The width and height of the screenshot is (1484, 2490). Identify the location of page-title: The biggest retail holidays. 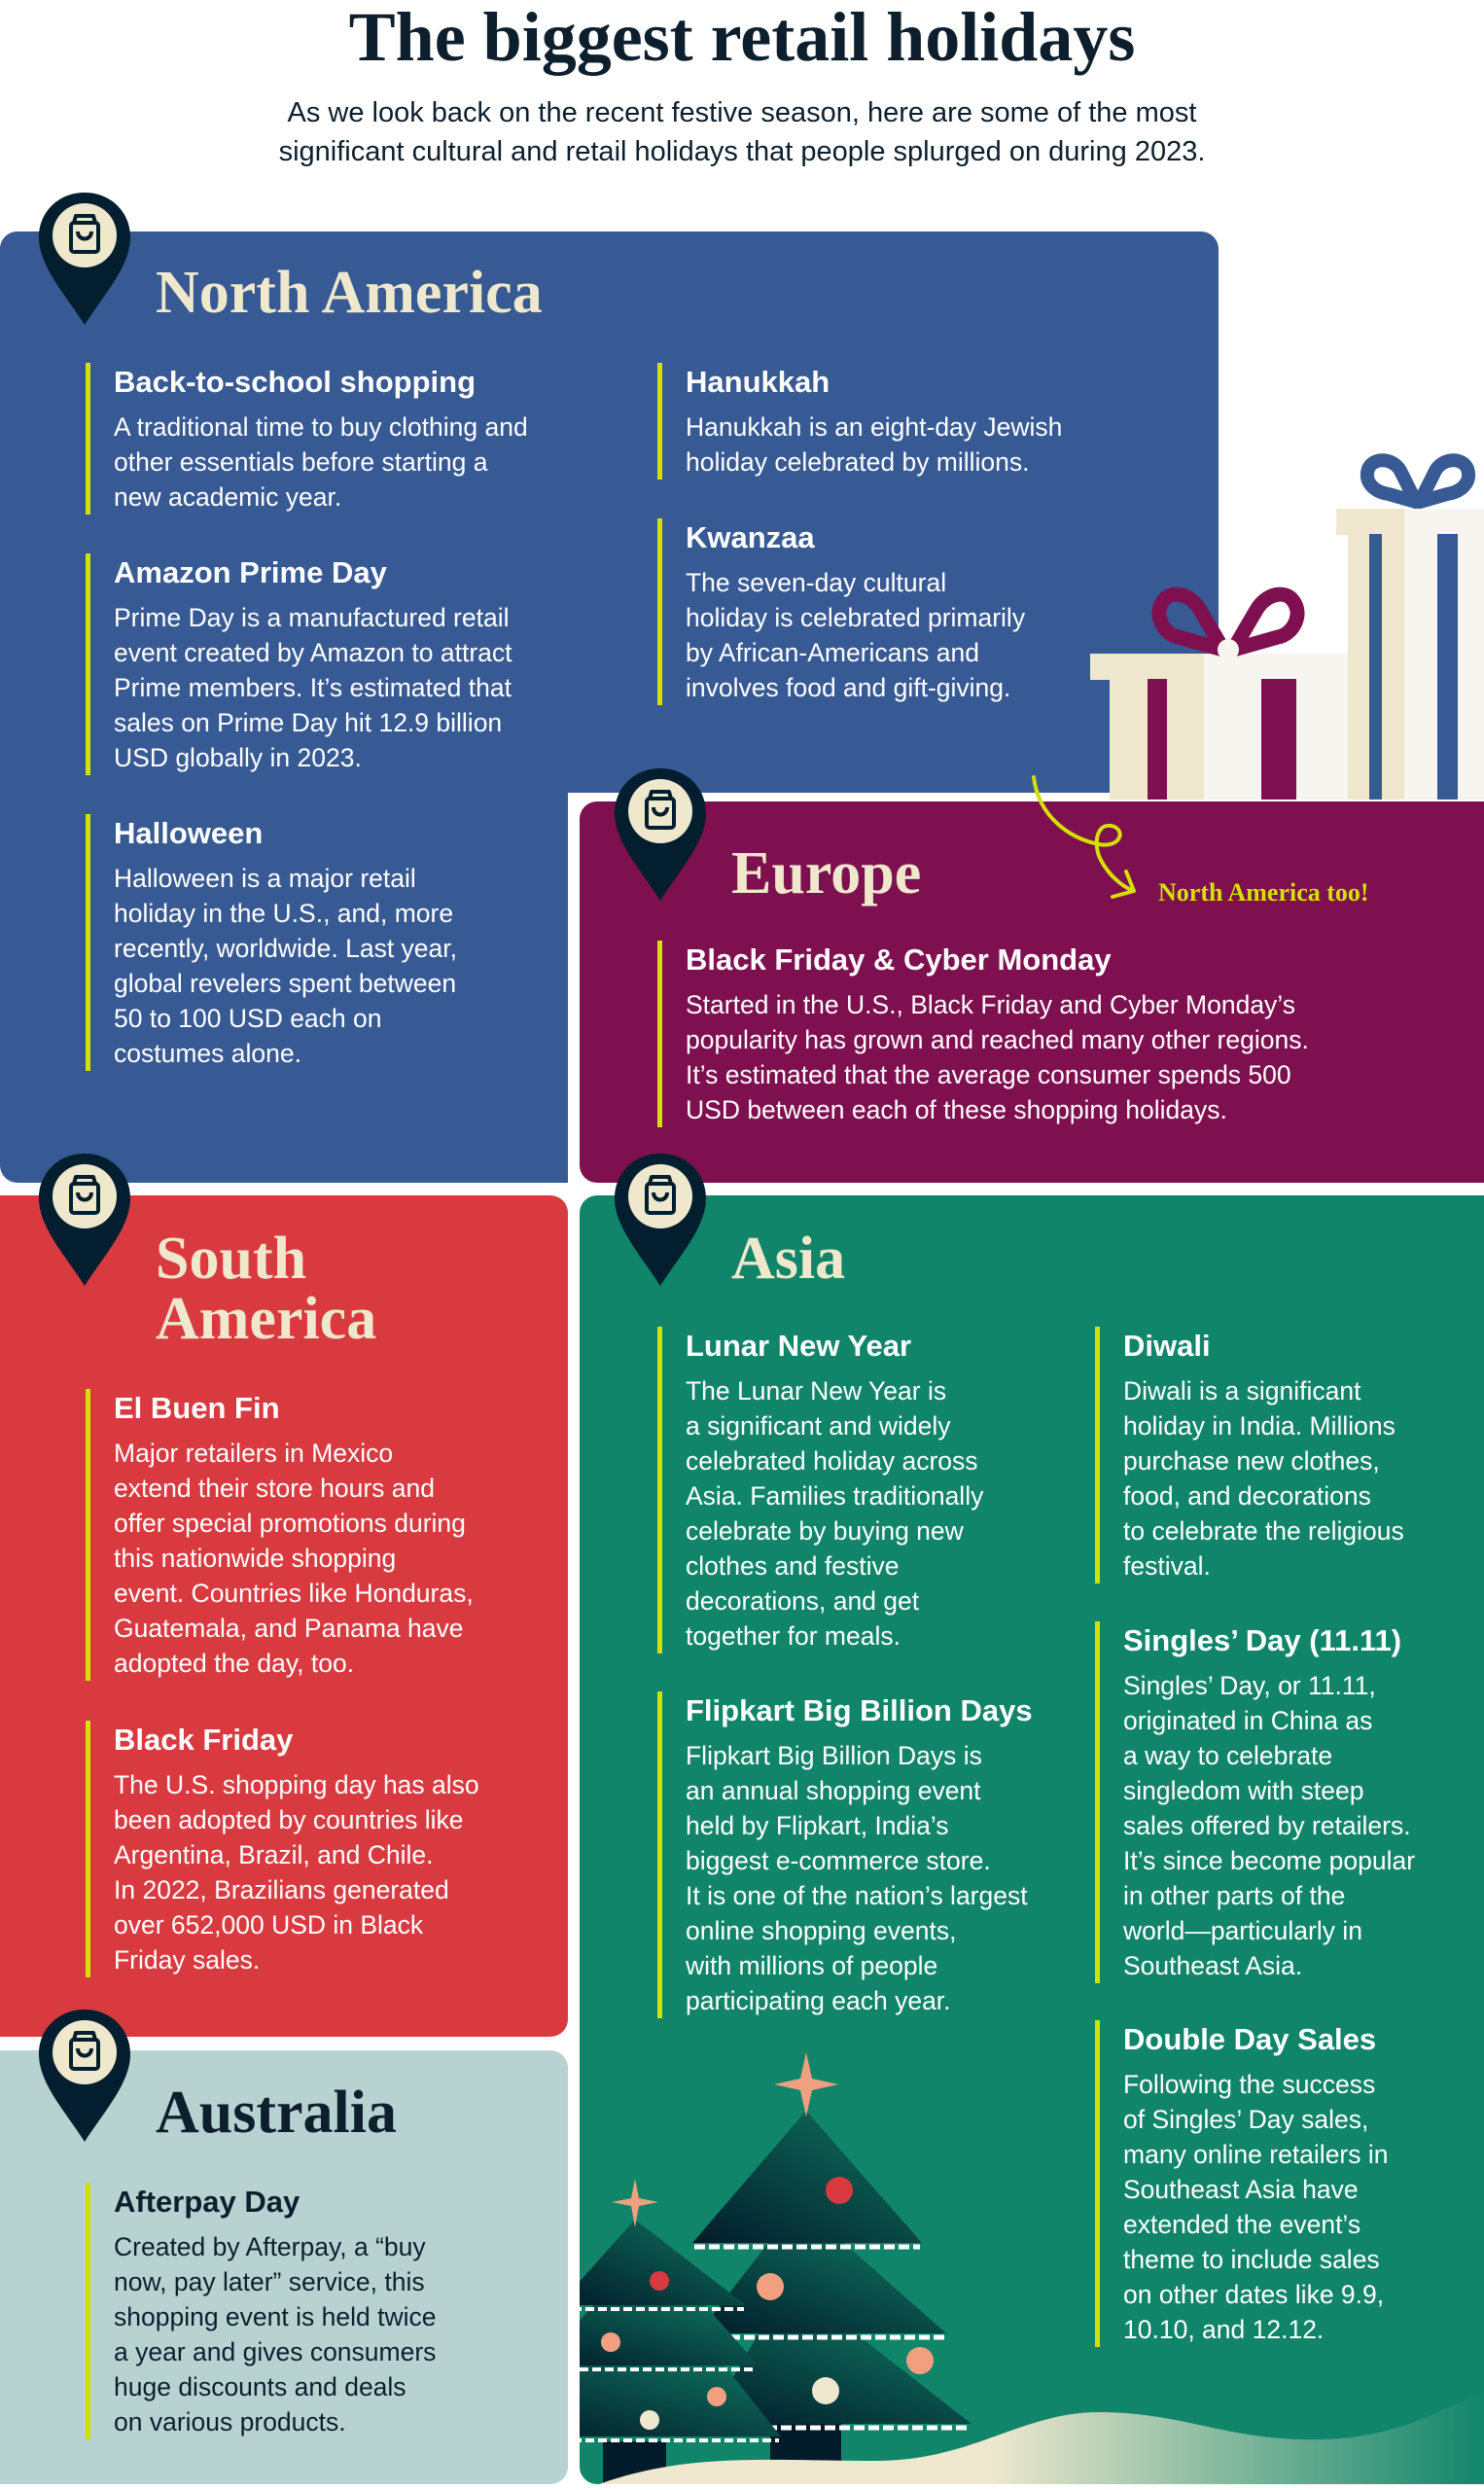
(742, 38).